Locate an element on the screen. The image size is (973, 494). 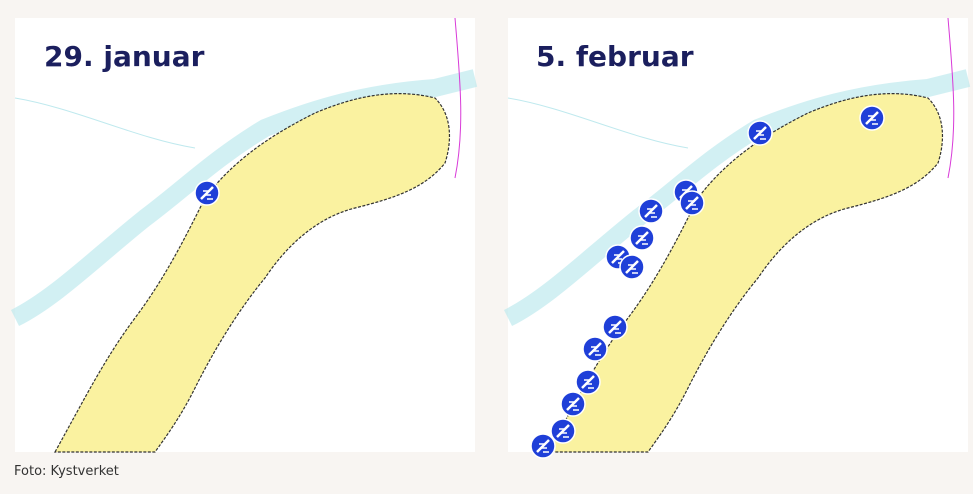
panel-title: 5. februar is located at coordinates (615, 56).